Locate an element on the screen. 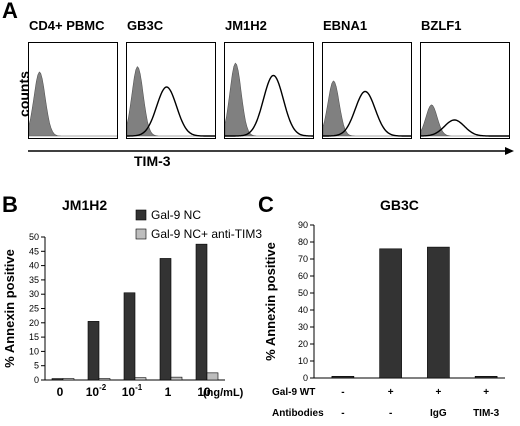 The height and width of the screenshot is (426, 520). flow-title: BZLF1 is located at coordinates (441, 25).